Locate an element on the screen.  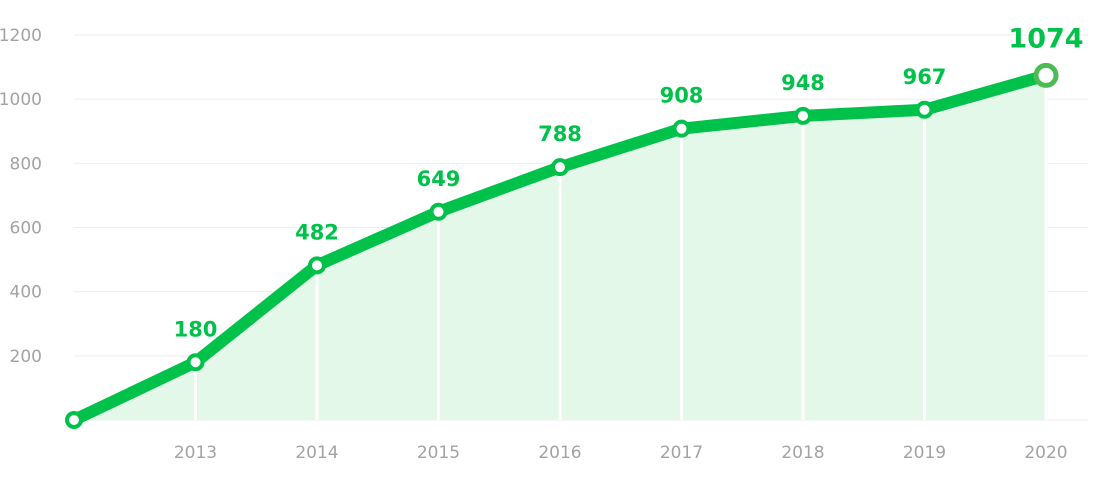
y-tick-label: 600 is located at coordinates (26, 229).